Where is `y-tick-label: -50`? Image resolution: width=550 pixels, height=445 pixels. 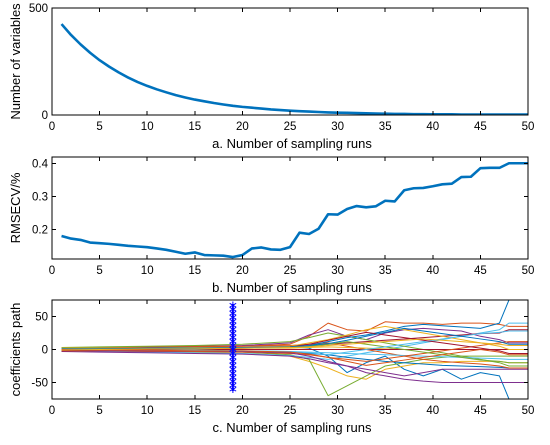 y-tick-label: -50 is located at coordinates (39, 384).